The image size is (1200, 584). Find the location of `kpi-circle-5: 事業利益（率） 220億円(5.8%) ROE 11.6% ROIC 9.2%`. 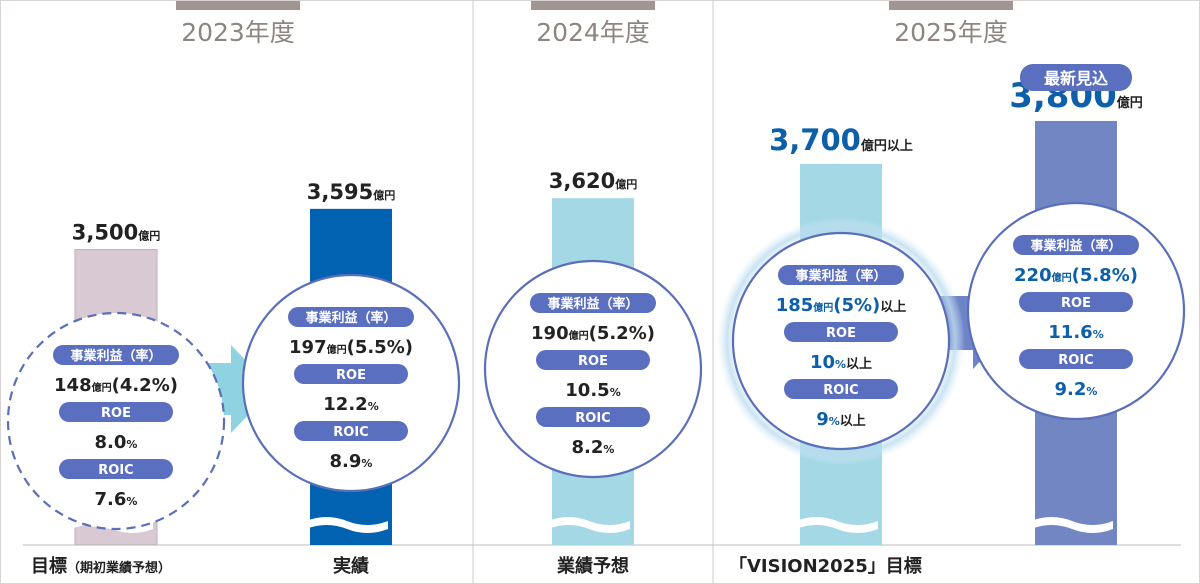

kpi-circle-5: 事業利益（率） 220億円(5.8%) ROE 11.6% ROIC 9.2% is located at coordinates (1076, 311).